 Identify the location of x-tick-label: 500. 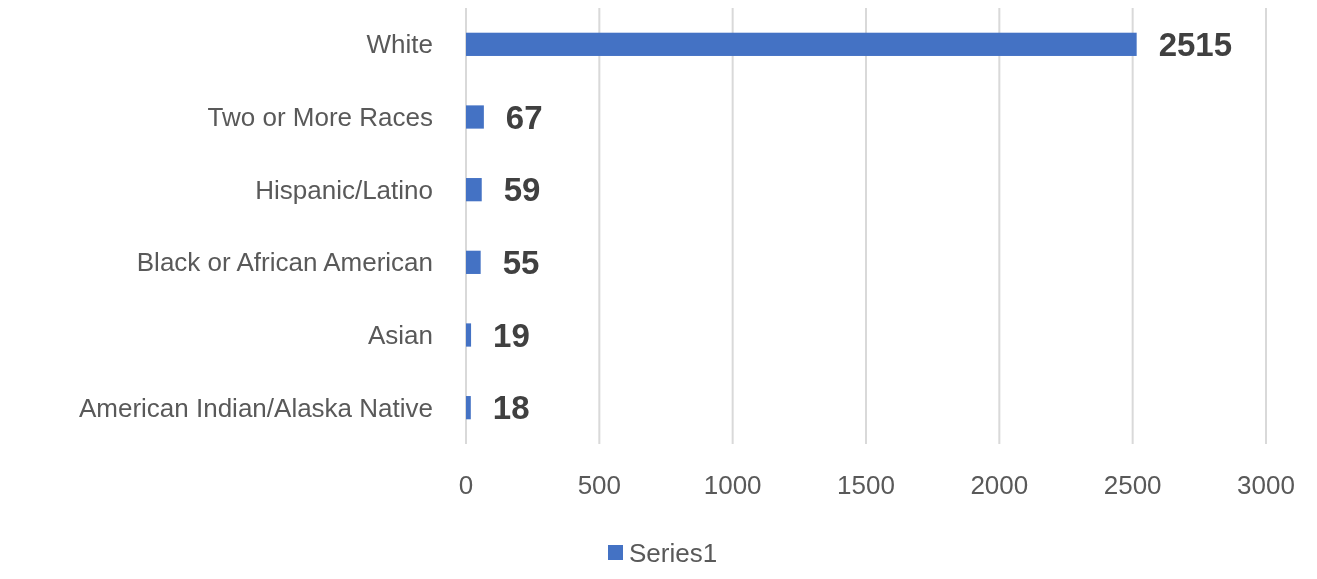
(599, 485).